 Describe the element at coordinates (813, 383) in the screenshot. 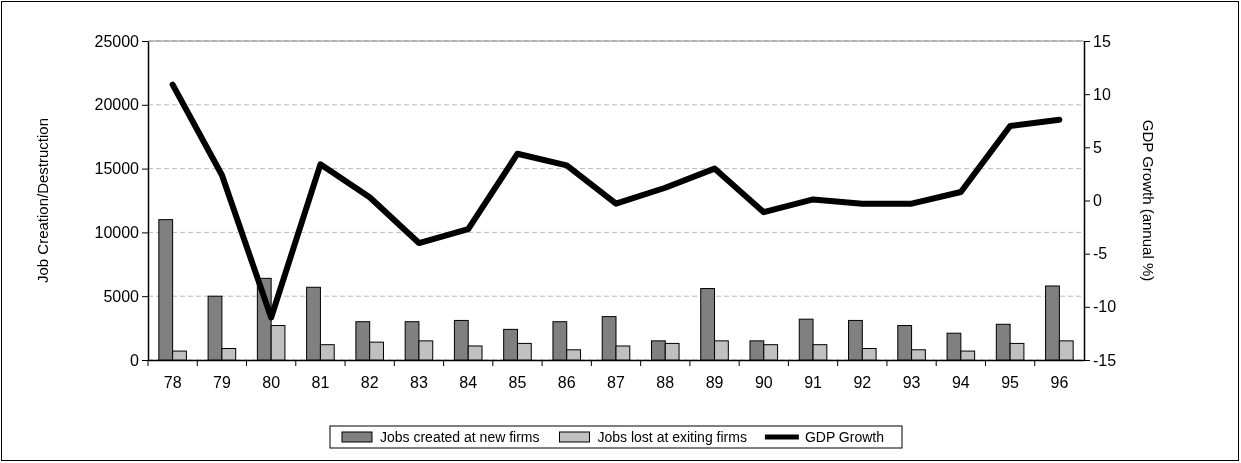

I see `x-tick-label: 91` at that location.